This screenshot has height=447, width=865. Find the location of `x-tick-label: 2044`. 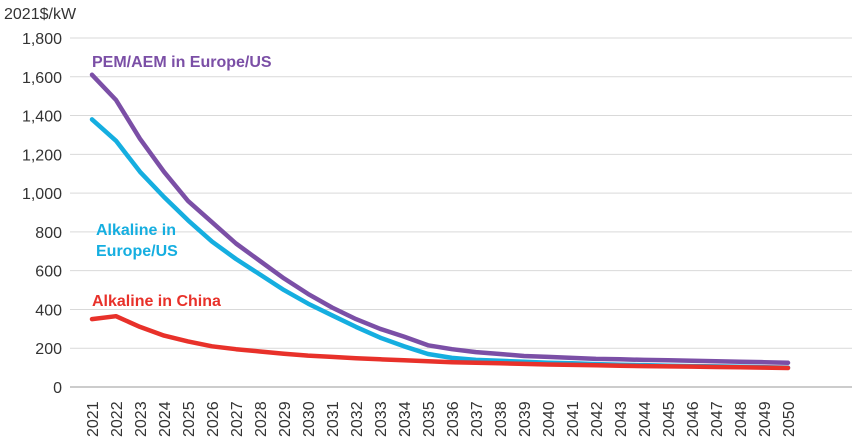

x-tick-label: 2044 is located at coordinates (645, 419).